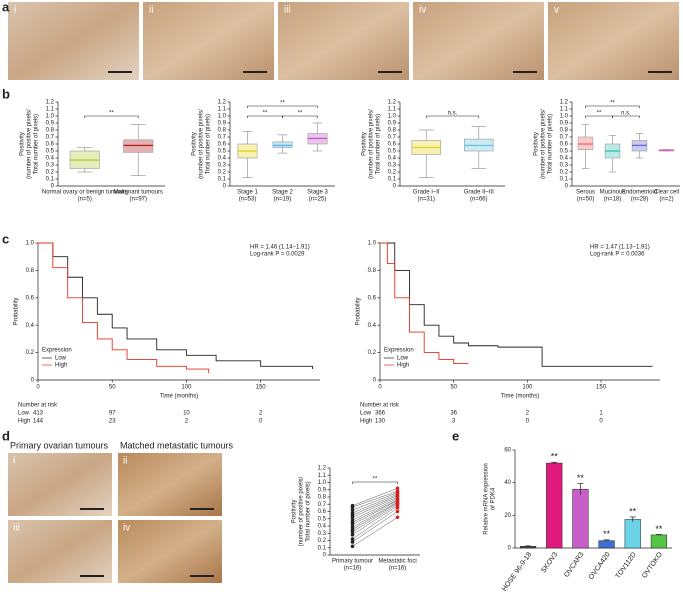 The height and width of the screenshot is (592, 683). What do you see at coordinates (24, 422) in the screenshot?
I see `risk-row-name: High` at bounding box center [24, 422].